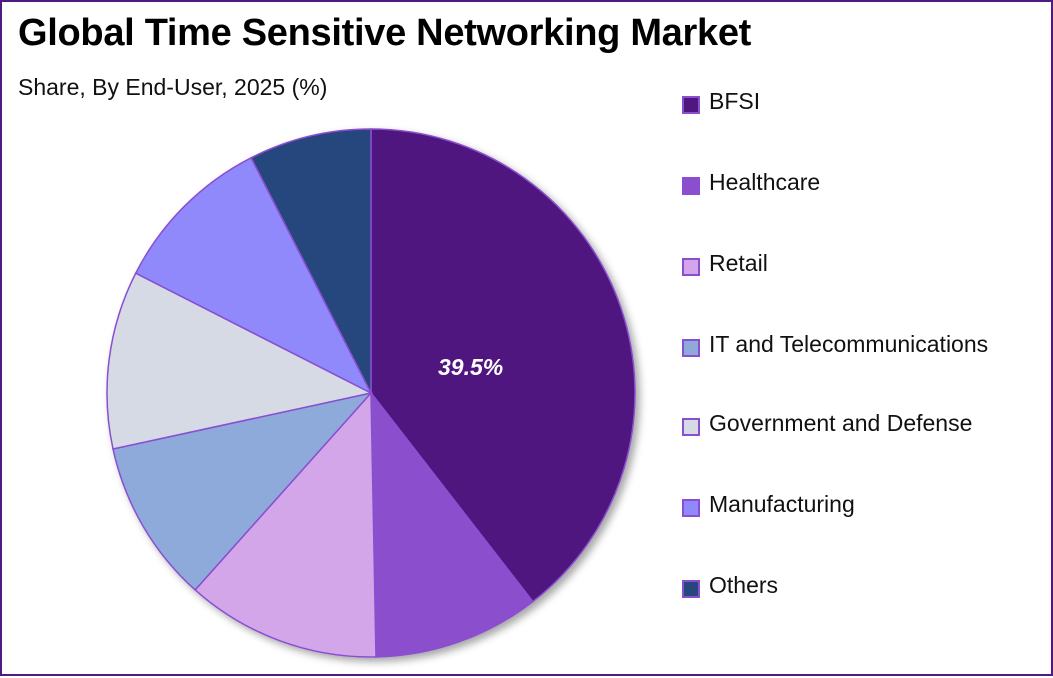 The height and width of the screenshot is (678, 1053). Describe the element at coordinates (285, 524) in the screenshot. I see `pie-slice-retail` at that location.